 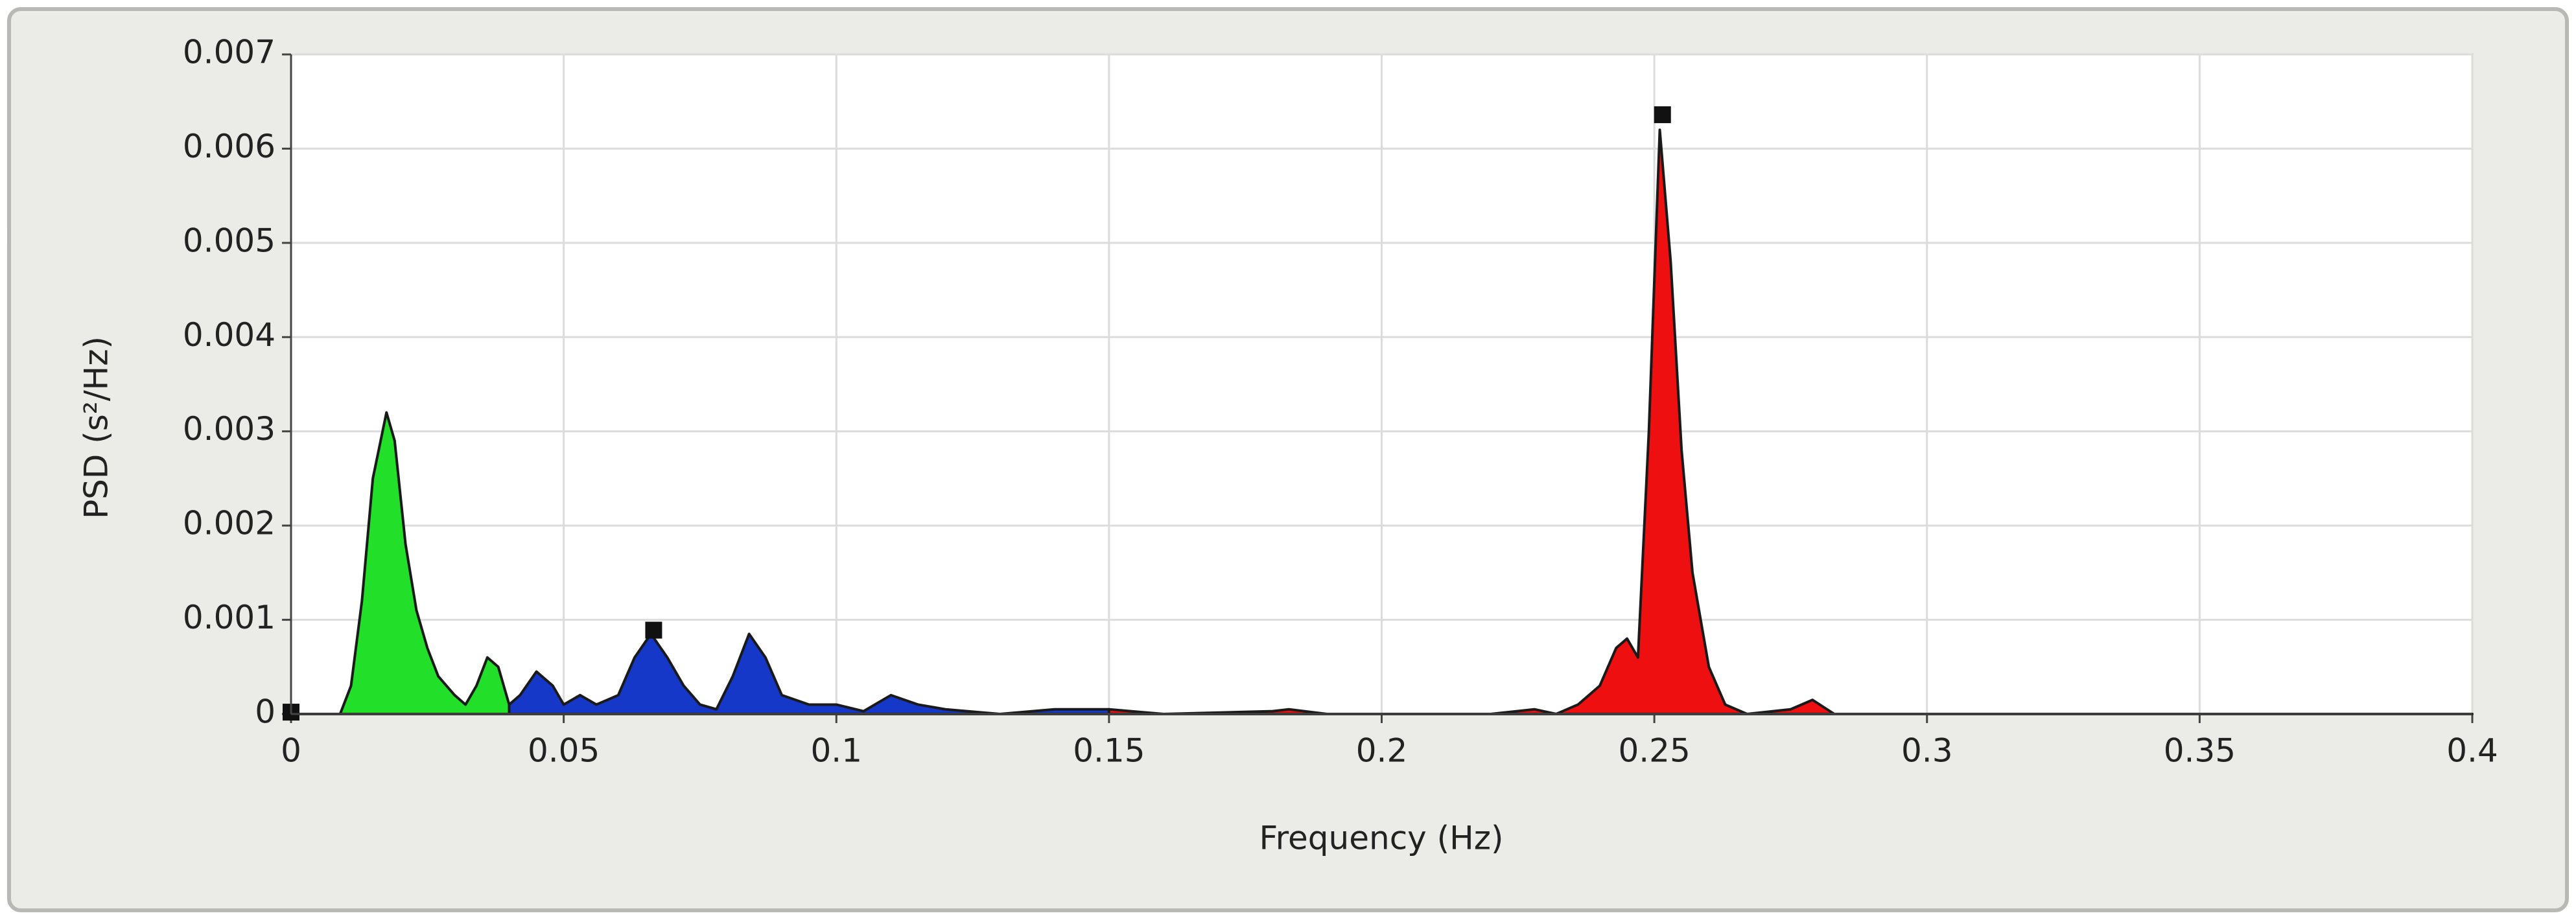 What do you see at coordinates (1109, 751) in the screenshot?
I see `x-tick-label: 0.15` at bounding box center [1109, 751].